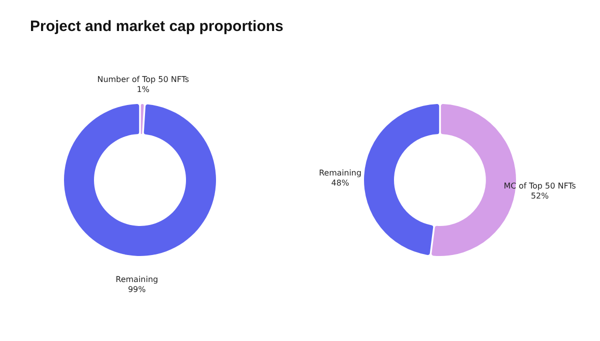 The image size is (600, 341). Describe the element at coordinates (143, 89) in the screenshot. I see `data-label: 1%` at that location.